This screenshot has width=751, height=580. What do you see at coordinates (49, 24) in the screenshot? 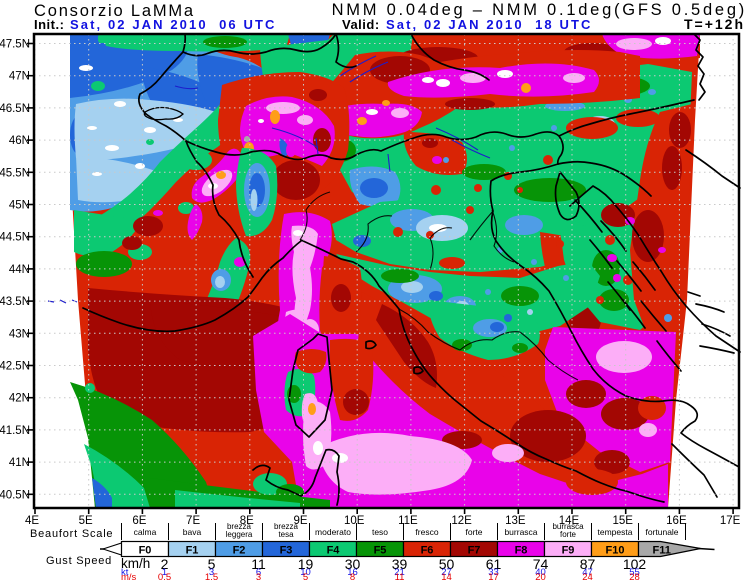
I see `svg-text: Init.:` at bounding box center [49, 24].